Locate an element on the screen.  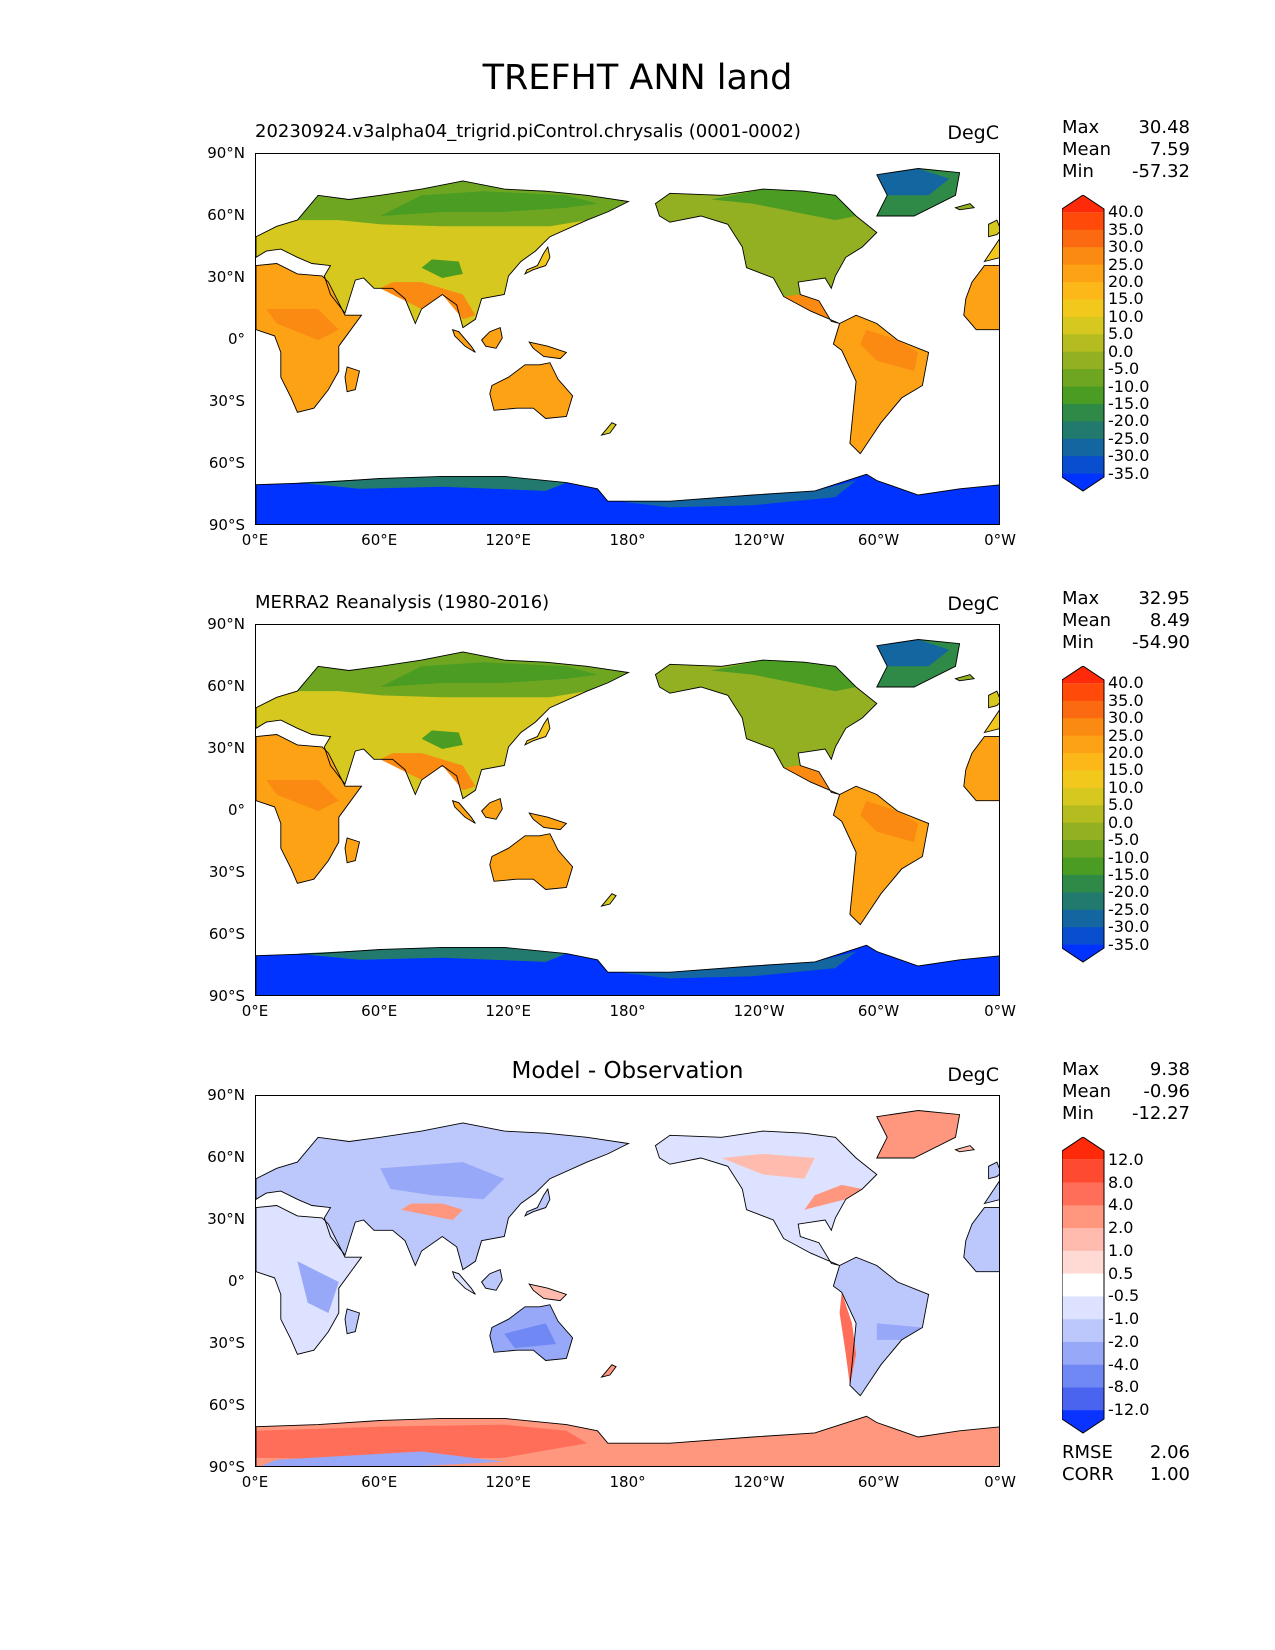
stat-value: 8.49 is located at coordinates (1169, 620).